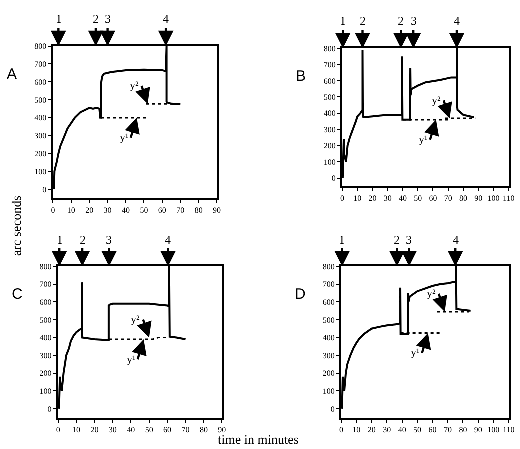 Image resolution: width=520 pixels, height=449 pixels. Describe the element at coordinates (301, 76) in the screenshot. I see `text: B` at that location.